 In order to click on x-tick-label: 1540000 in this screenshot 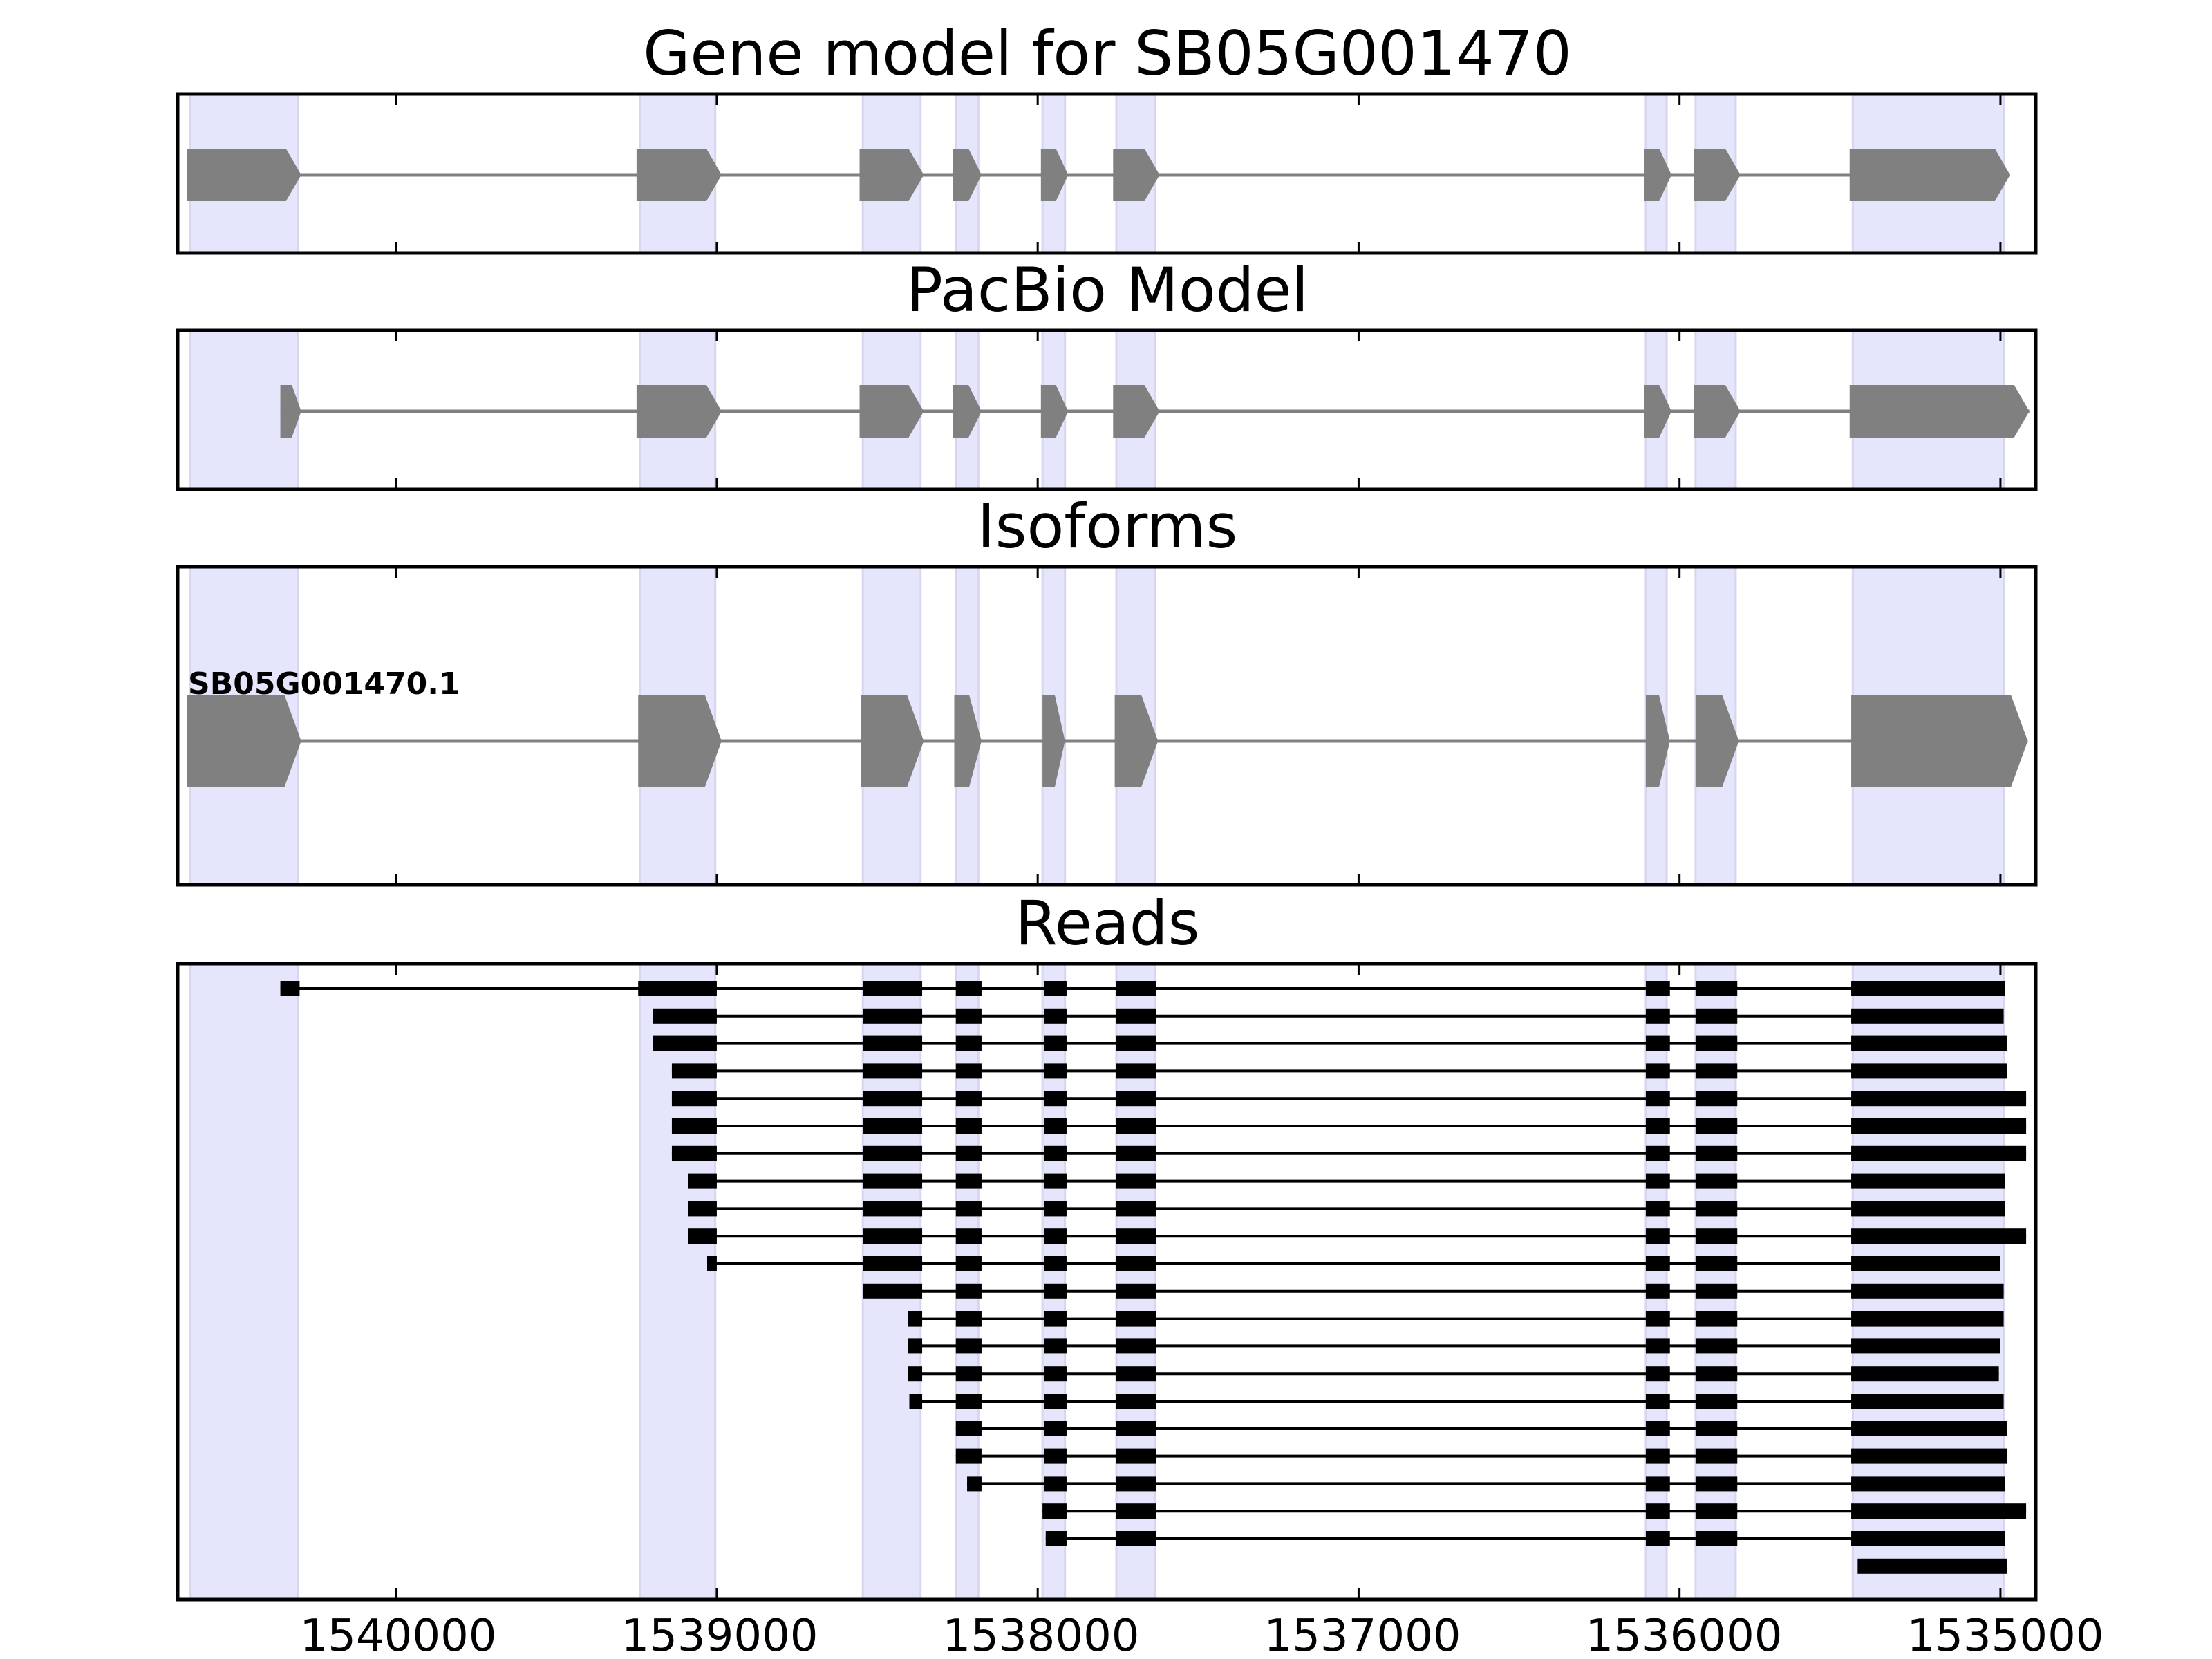, I will do `click(398, 1635)`.